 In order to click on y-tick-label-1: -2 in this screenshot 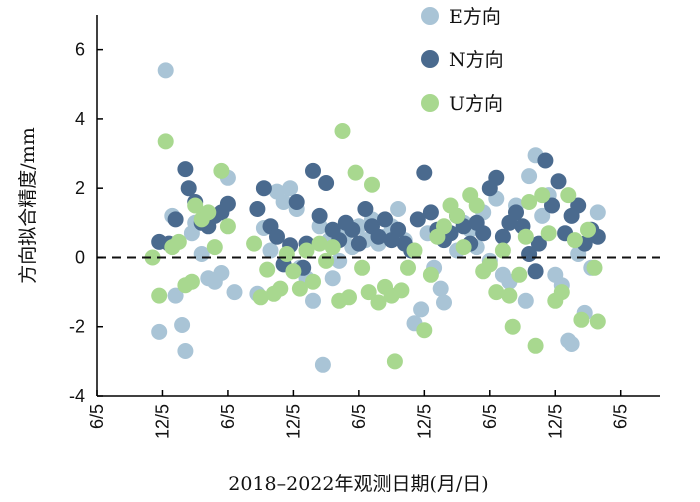, I will do `click(77, 327)`.